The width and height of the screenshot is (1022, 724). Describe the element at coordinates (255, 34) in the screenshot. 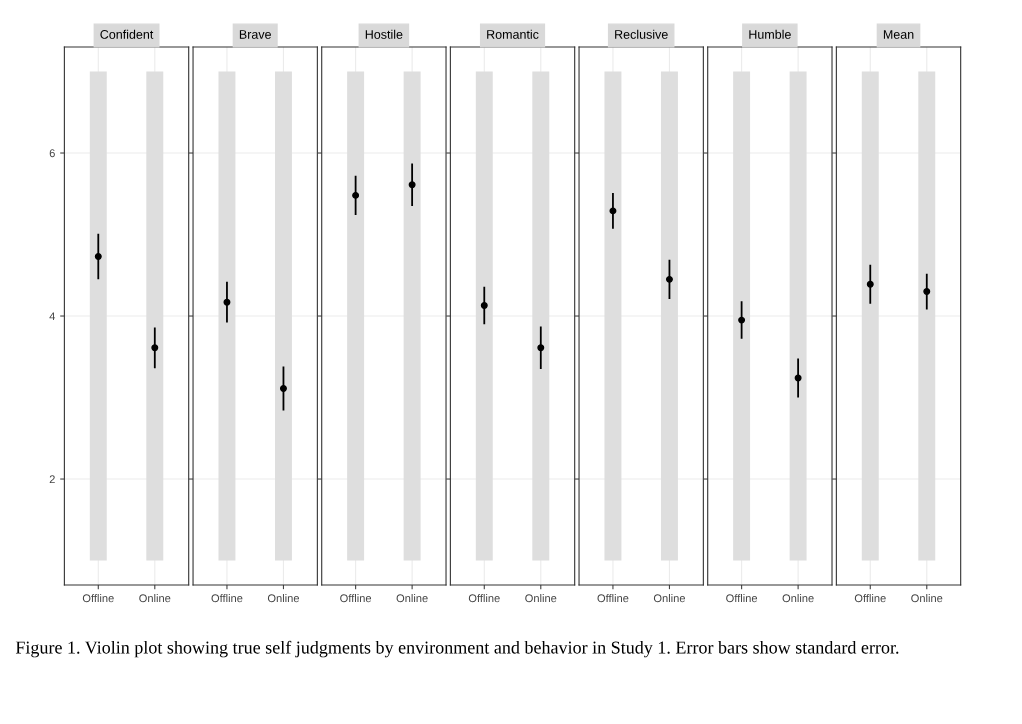

I see `chart-title: Brave` at that location.